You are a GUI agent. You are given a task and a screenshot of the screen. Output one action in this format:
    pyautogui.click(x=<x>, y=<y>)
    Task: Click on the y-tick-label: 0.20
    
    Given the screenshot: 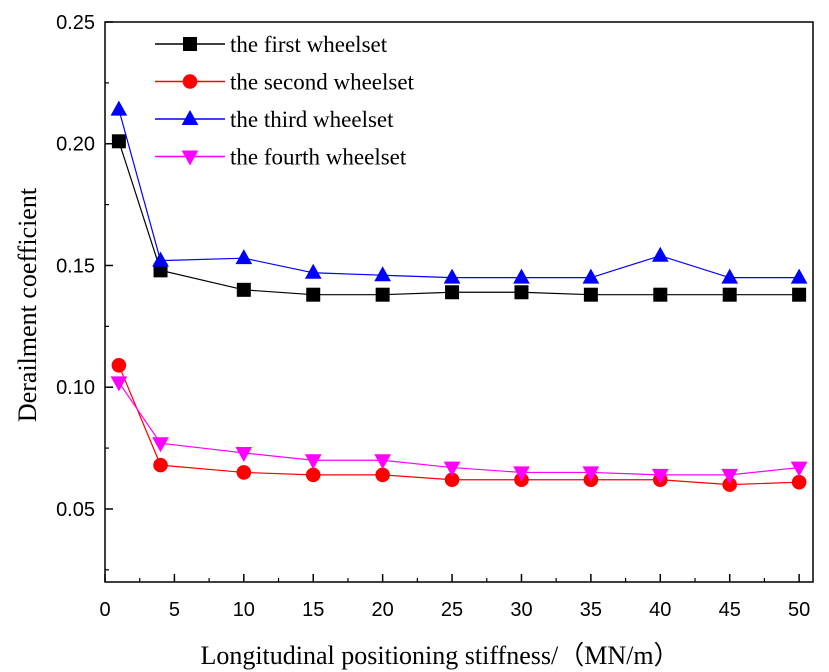 What is the action you would take?
    pyautogui.click(x=75, y=145)
    